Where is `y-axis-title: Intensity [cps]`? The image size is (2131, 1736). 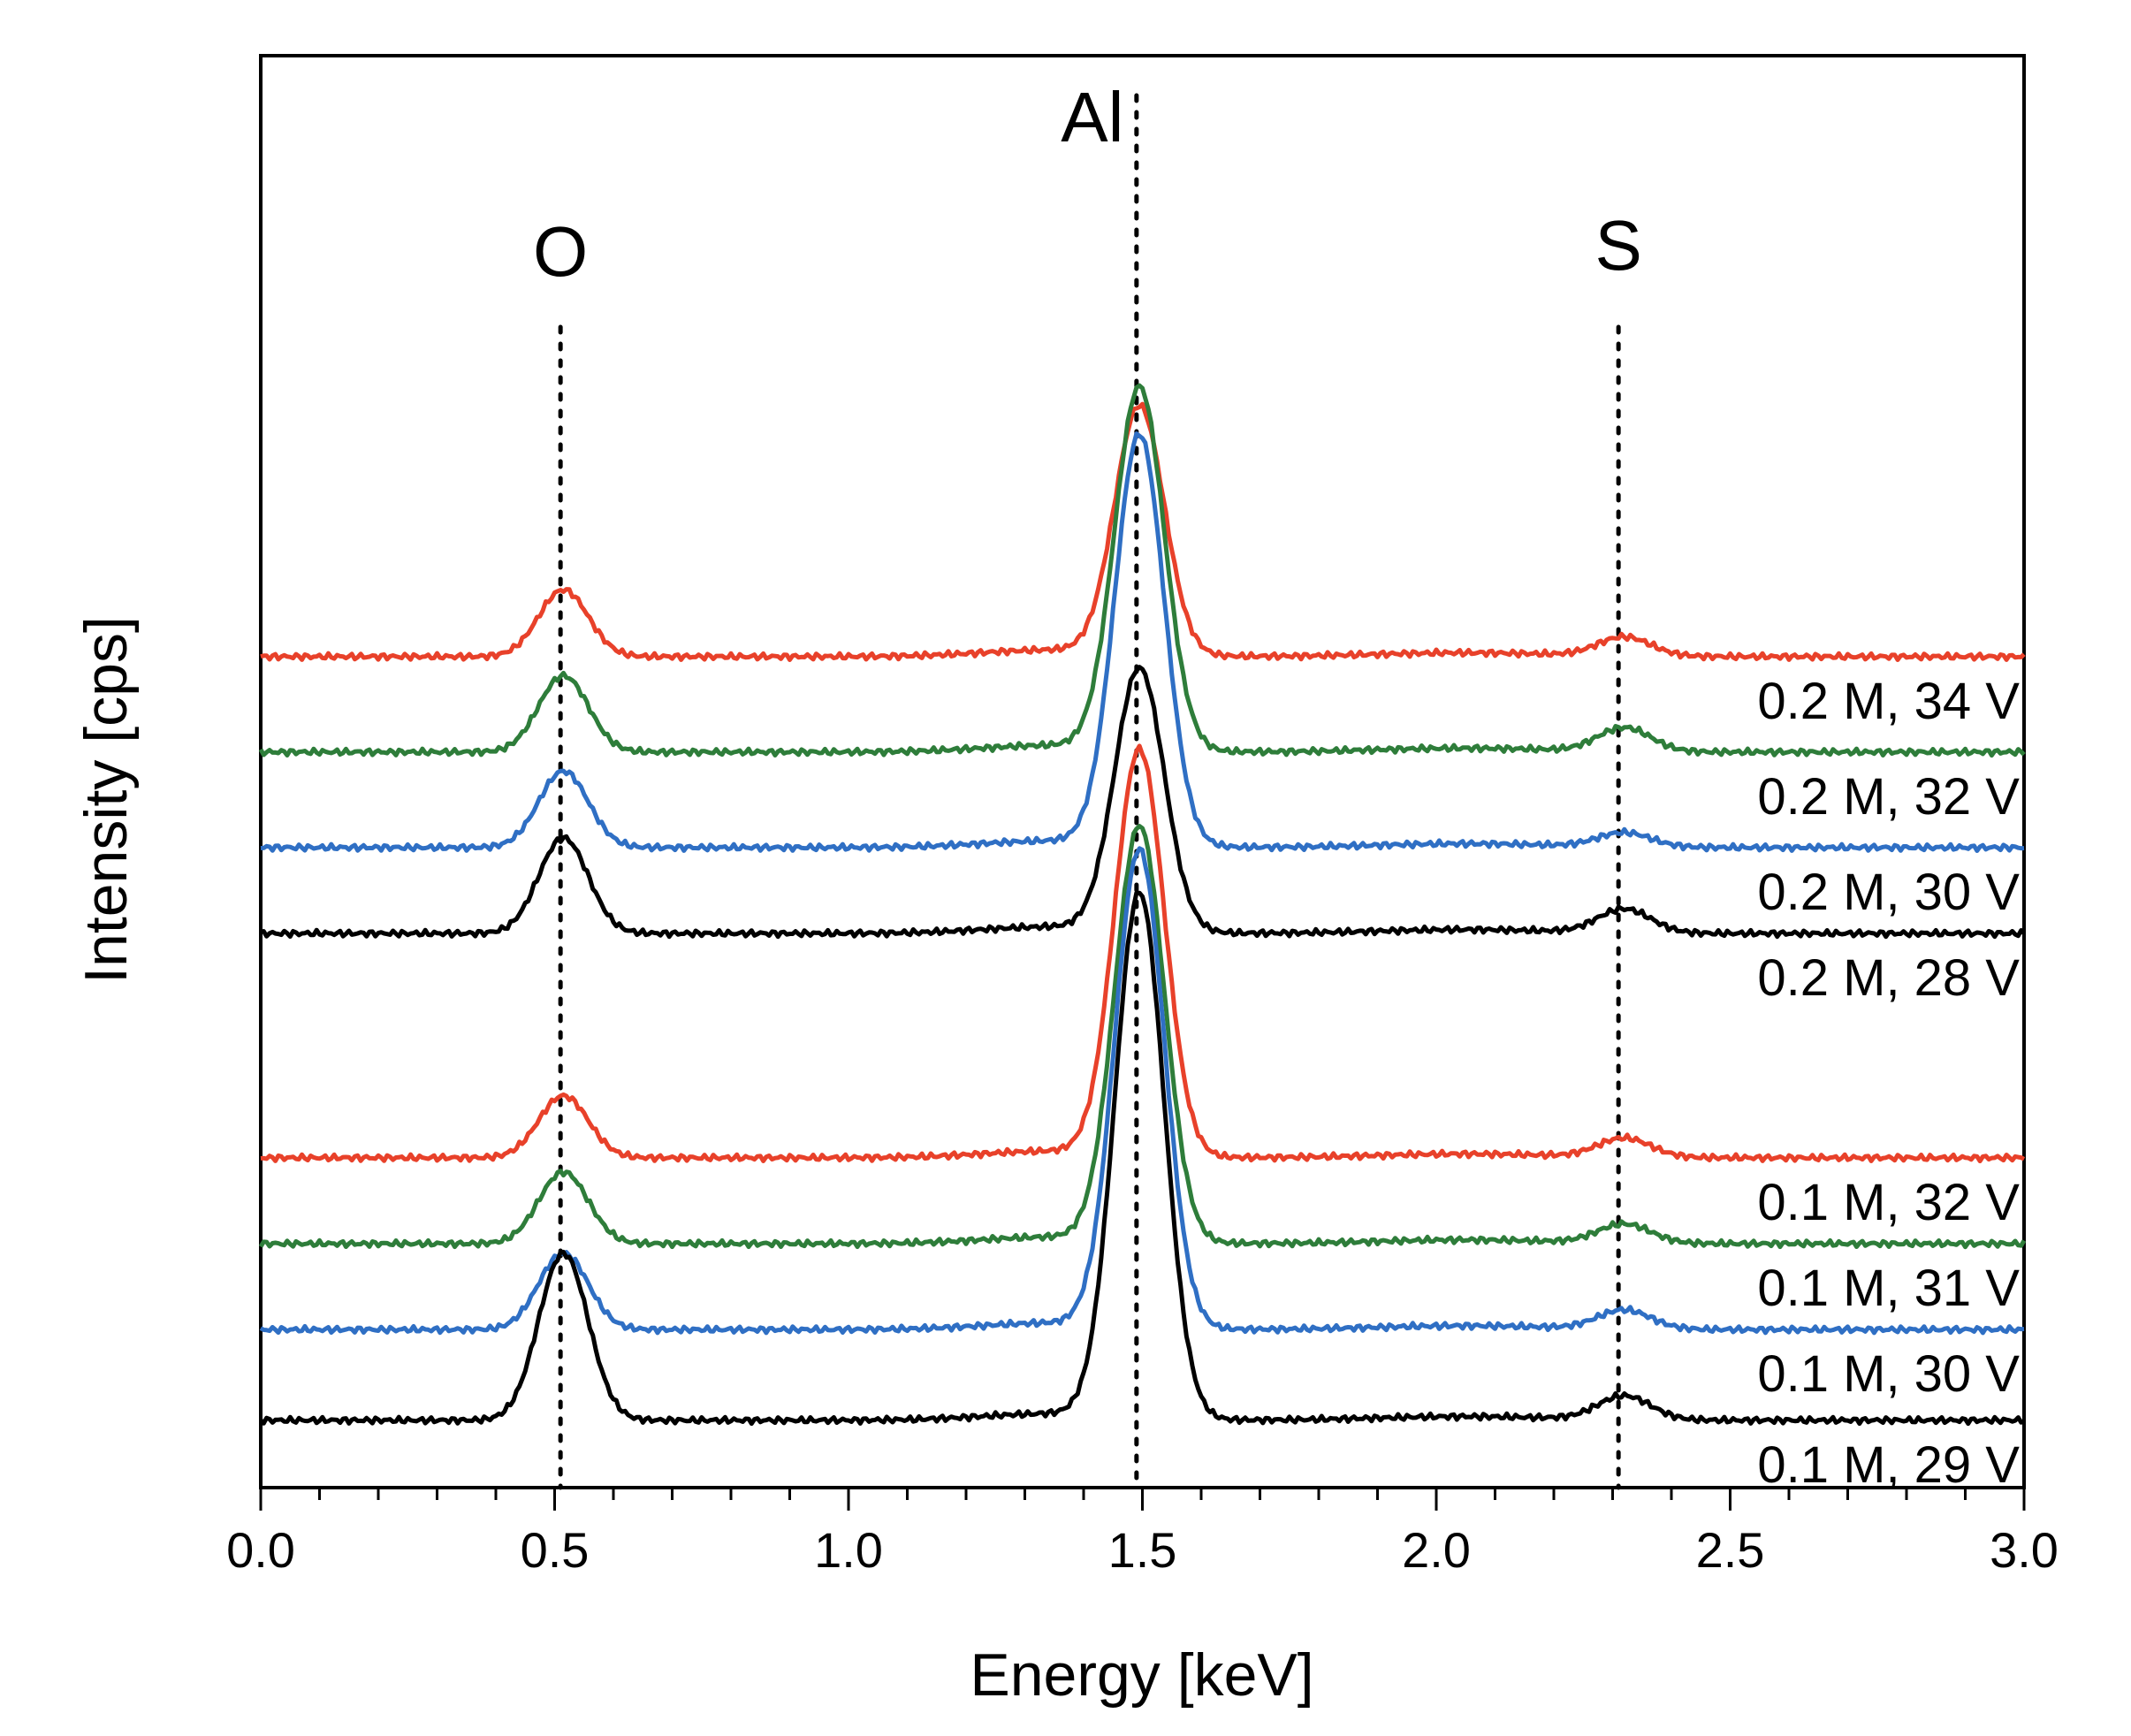
y-axis-title: Intensity [cps] is located at coordinates (106, 800).